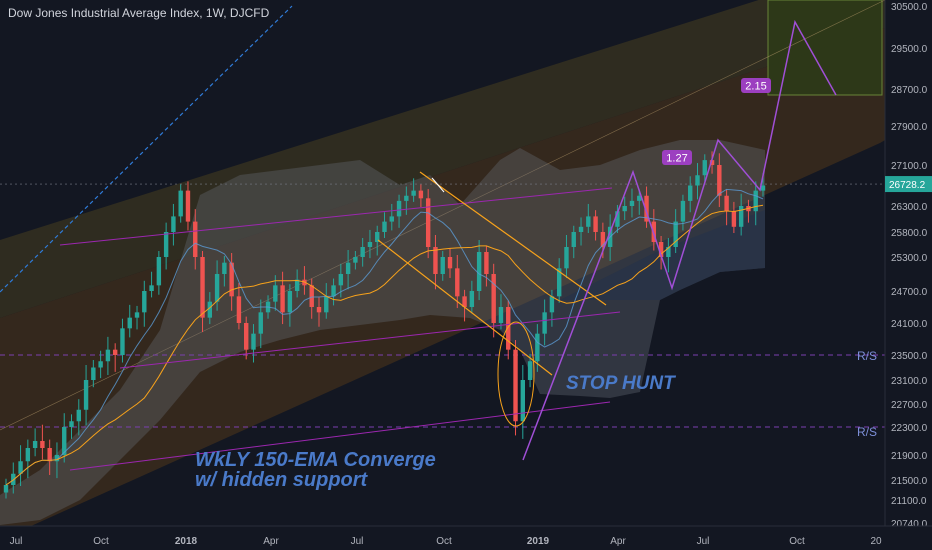  I want to click on svg-text: 1.27, so click(676, 159).